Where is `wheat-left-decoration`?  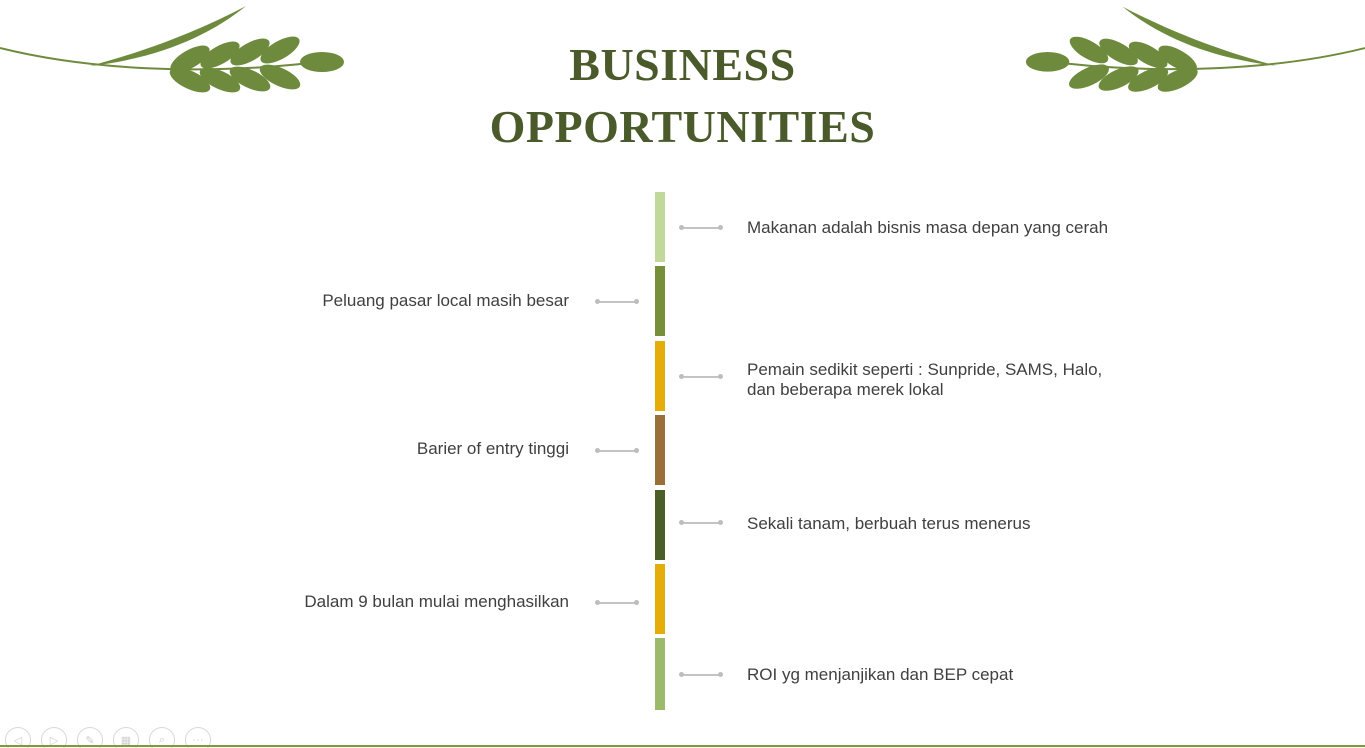 wheat-left-decoration is located at coordinates (172, 49).